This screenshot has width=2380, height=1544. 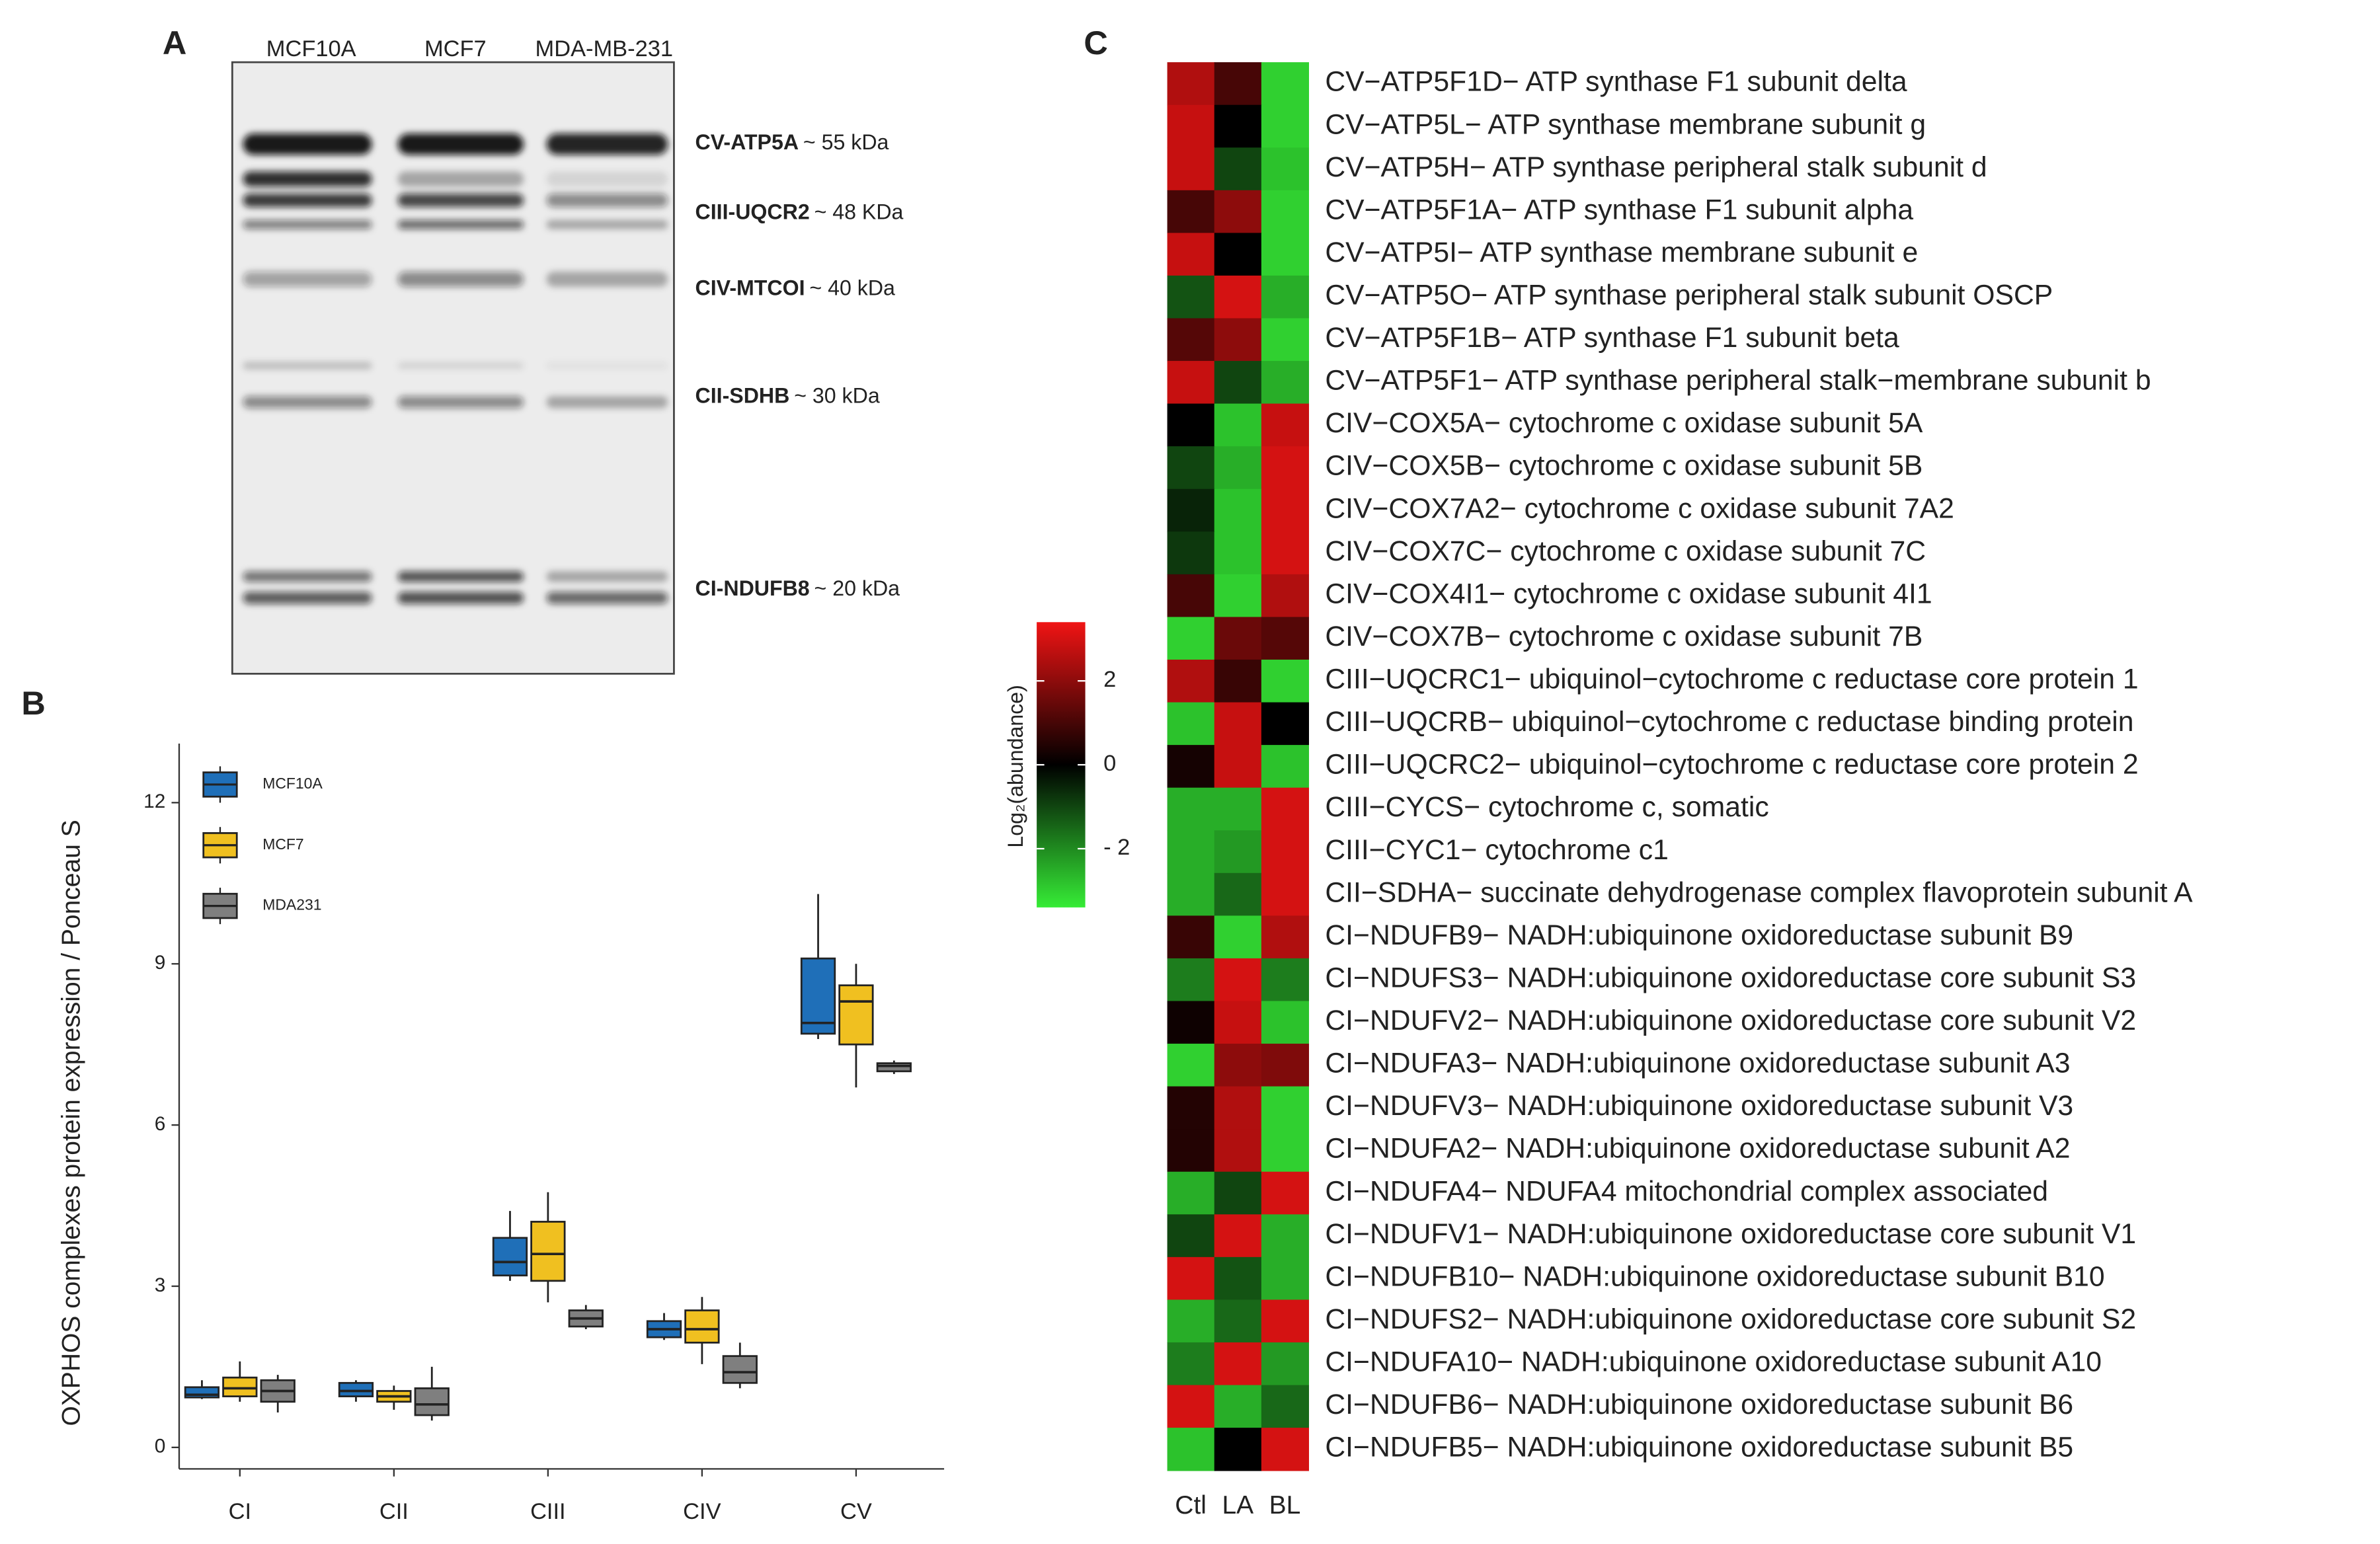 What do you see at coordinates (852, 288) in the screenshot?
I see `band-size: ~ 40 kDa` at bounding box center [852, 288].